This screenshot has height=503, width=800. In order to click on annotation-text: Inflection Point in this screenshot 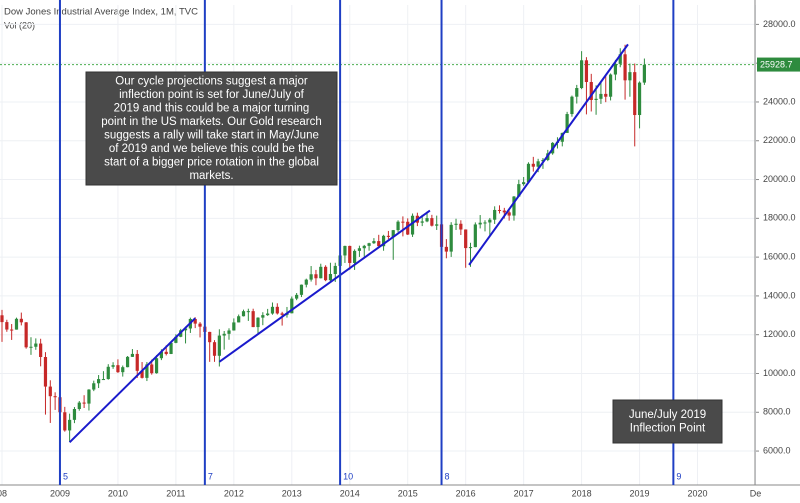, I will do `click(668, 428)`.